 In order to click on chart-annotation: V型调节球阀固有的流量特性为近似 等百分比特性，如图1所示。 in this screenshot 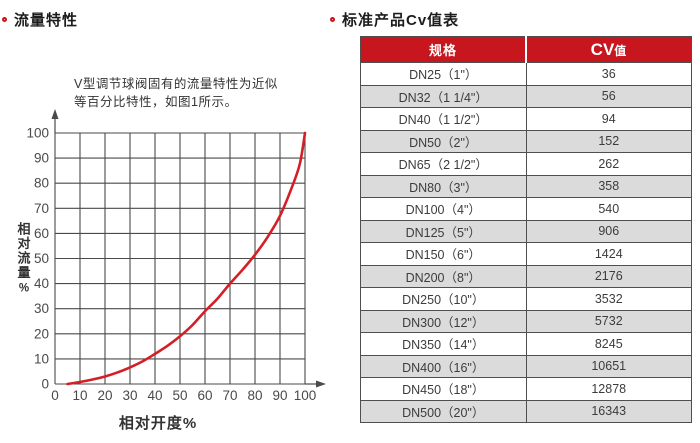, I will do `click(176, 94)`.